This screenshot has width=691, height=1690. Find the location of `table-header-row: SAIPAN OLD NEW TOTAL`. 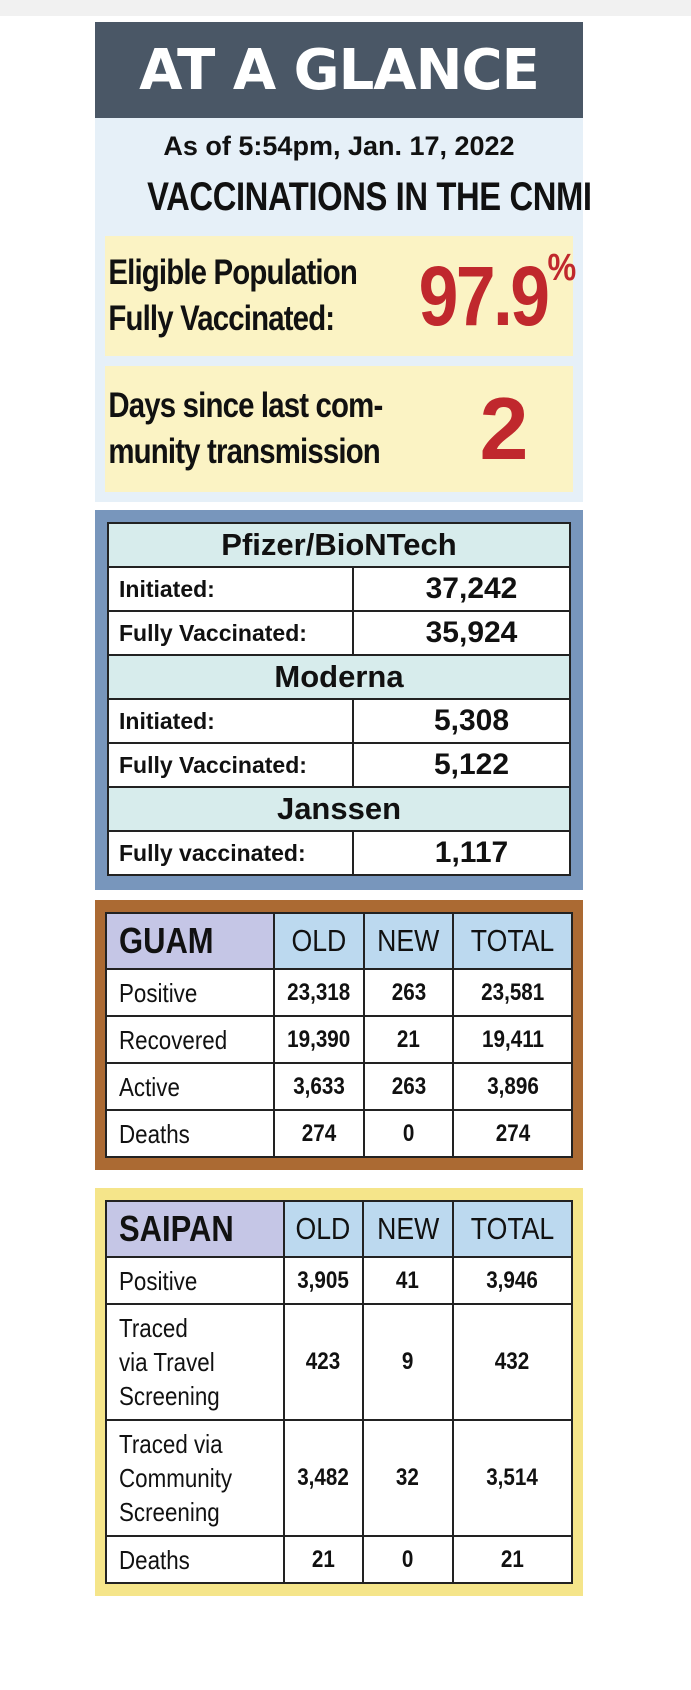

table-header-row: SAIPAN OLD NEW TOTAL is located at coordinates (339, 1229).